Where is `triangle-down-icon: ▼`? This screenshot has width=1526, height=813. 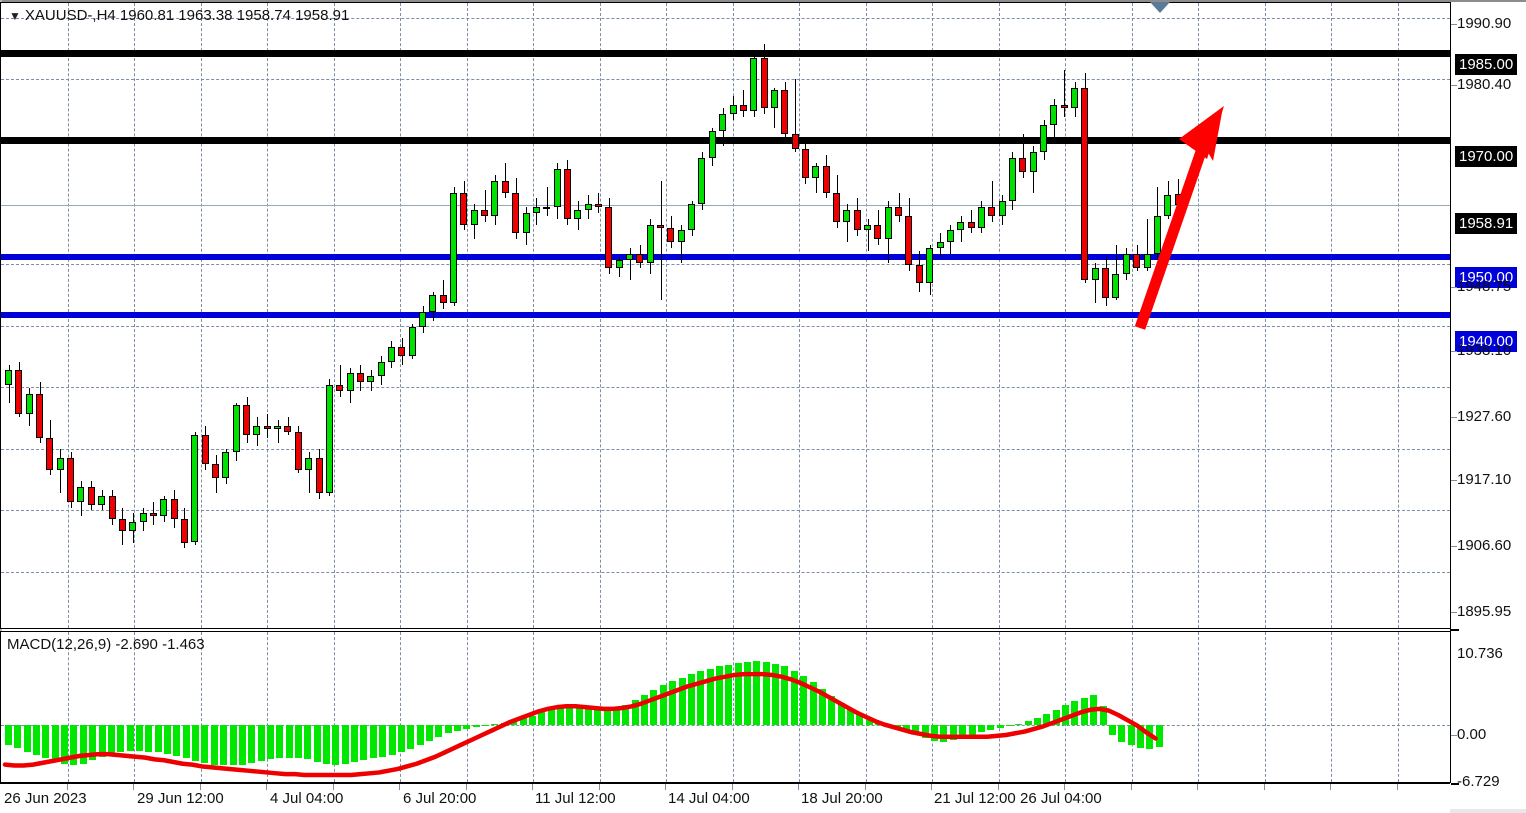 triangle-down-icon: ▼ is located at coordinates (15, 16).